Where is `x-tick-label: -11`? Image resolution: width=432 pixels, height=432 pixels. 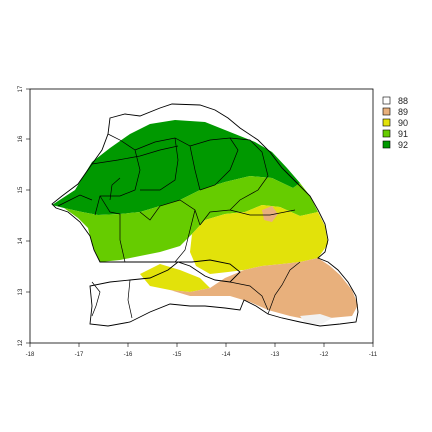
x-tick-label: -11 is located at coordinates (373, 355).